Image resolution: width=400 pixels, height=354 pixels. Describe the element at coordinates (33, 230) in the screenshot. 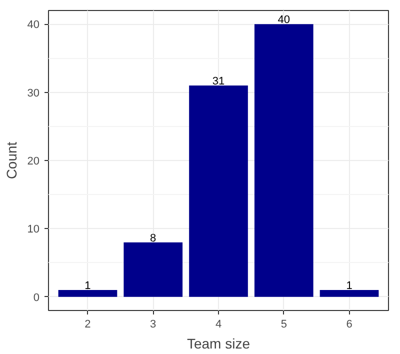

I see `y-tick-label: 10` at that location.